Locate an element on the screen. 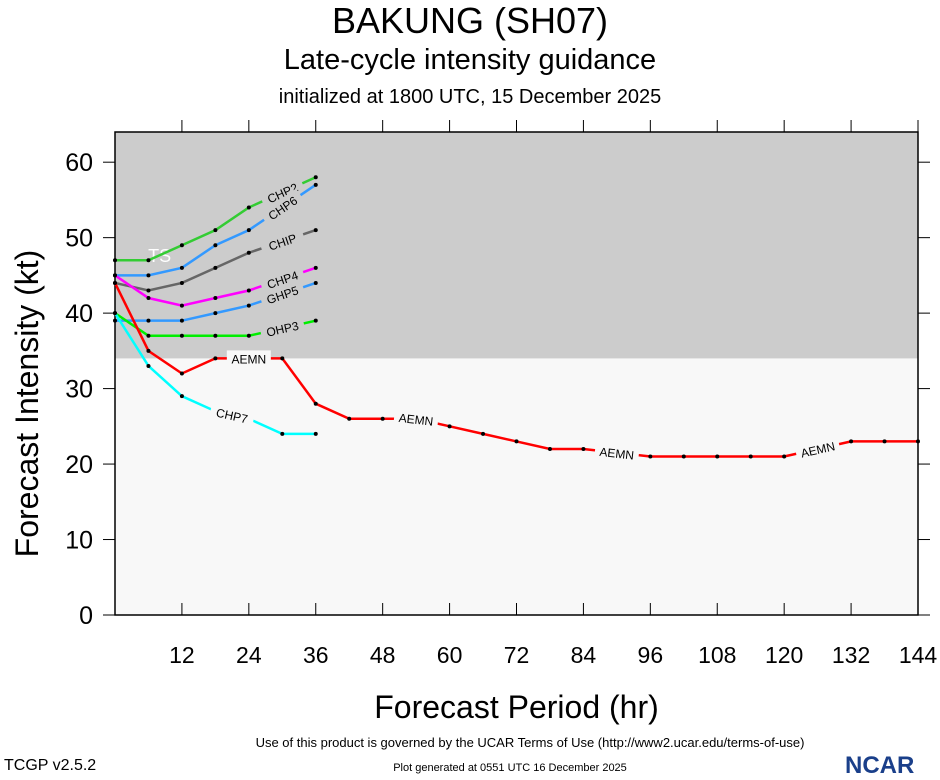 The width and height of the screenshot is (940, 780). y-tick-label: 50 is located at coordinates (79, 239).